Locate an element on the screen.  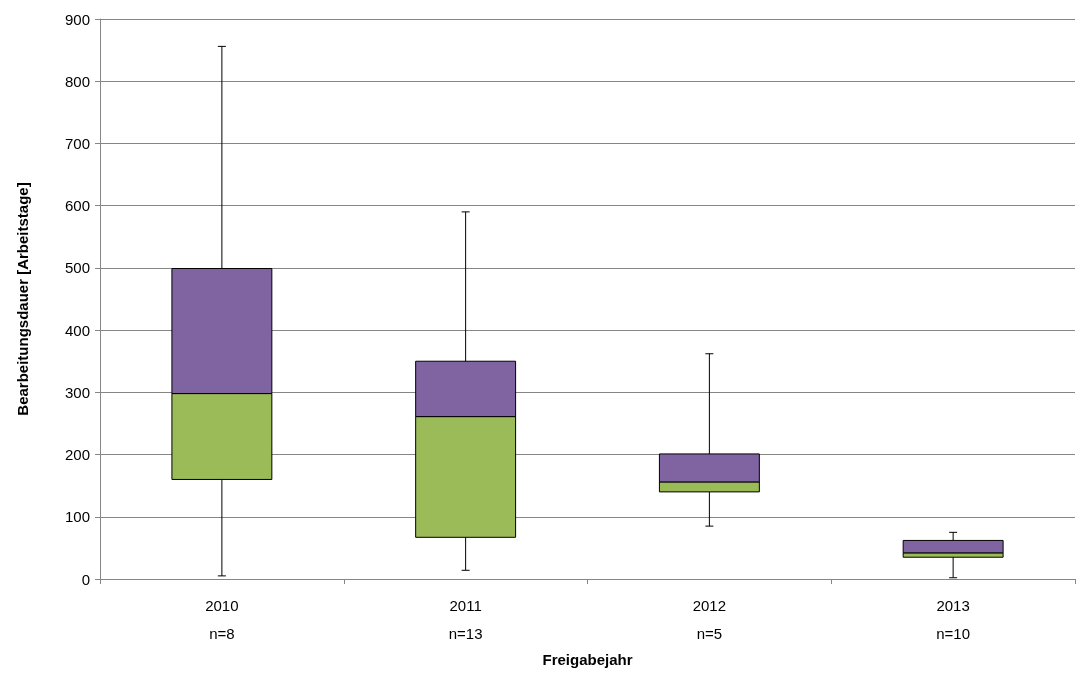
y-tick-label: 700 is located at coordinates (77, 143).